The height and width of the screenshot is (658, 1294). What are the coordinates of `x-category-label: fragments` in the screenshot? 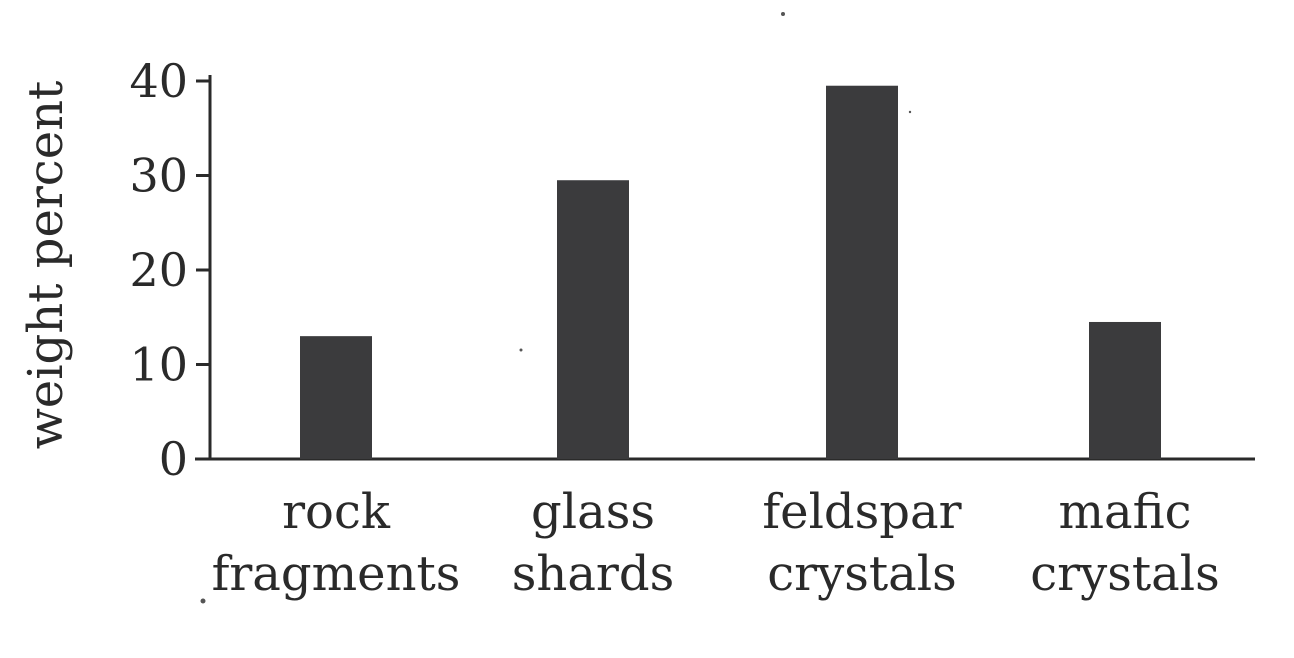 It's located at (336, 574).